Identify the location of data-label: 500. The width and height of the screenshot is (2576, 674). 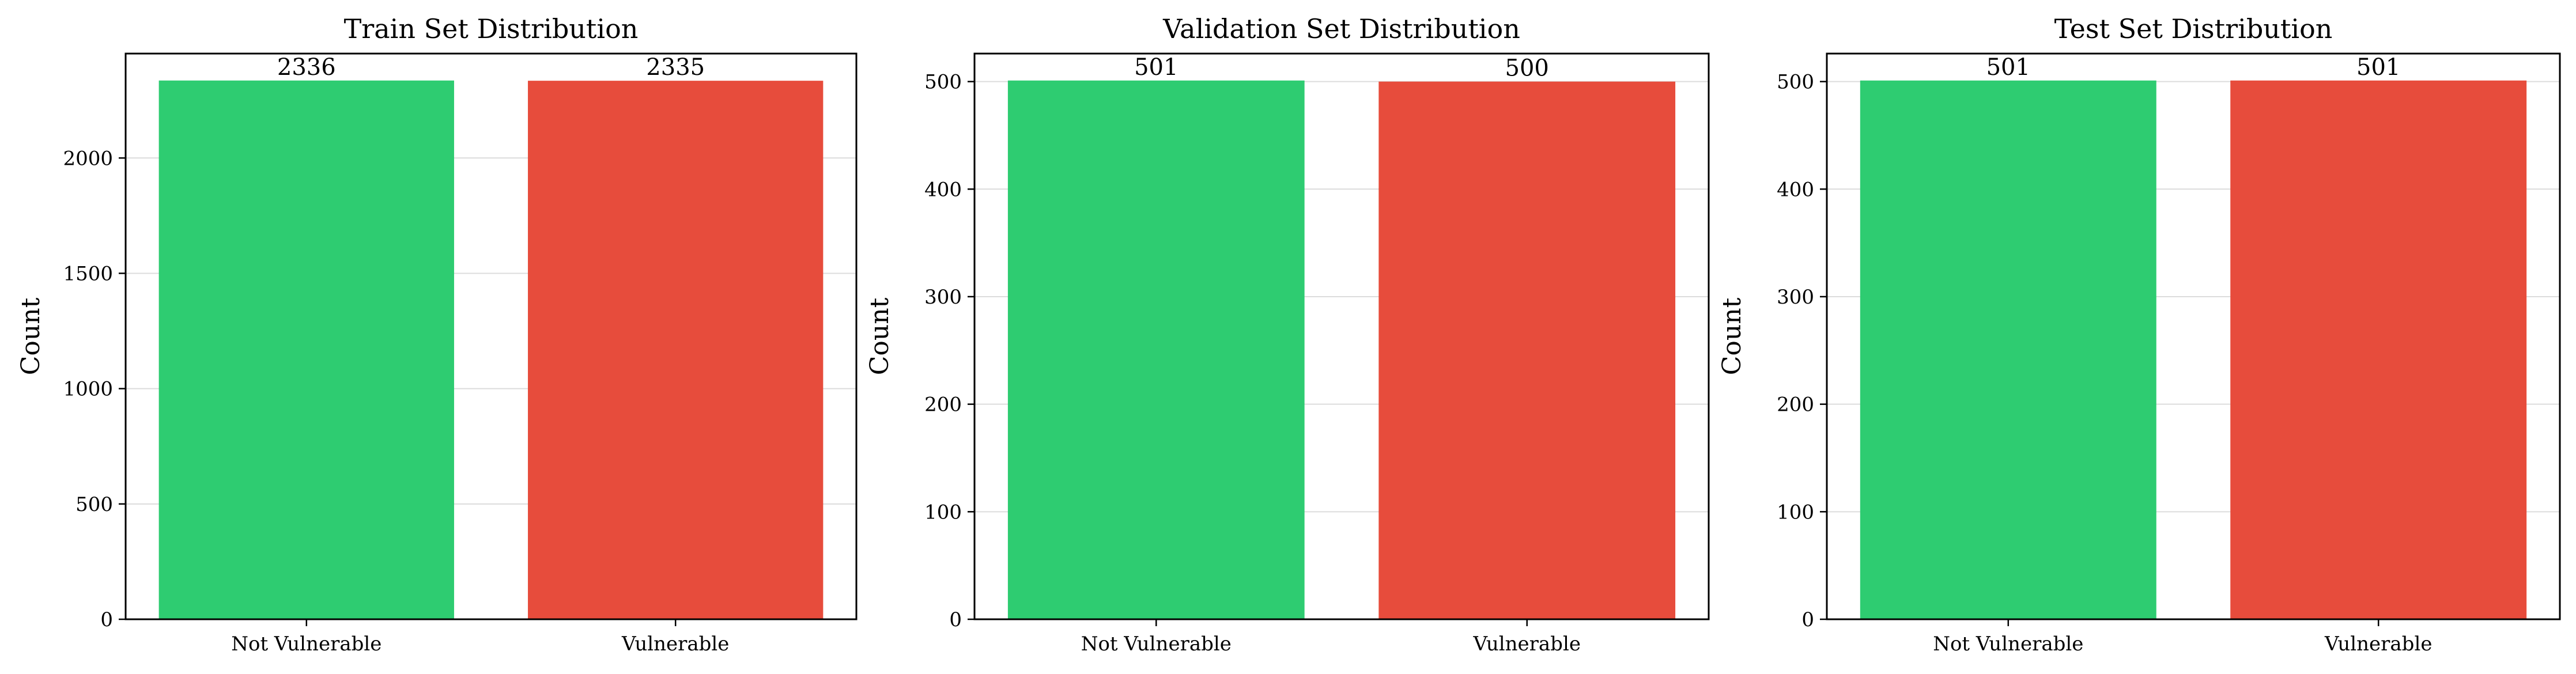
(1527, 68).